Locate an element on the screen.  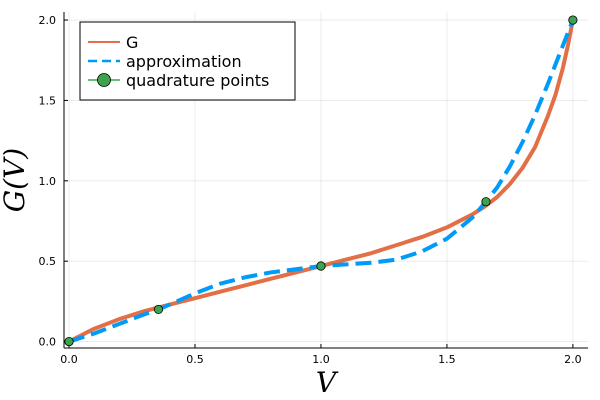
y-tick-label-4: 2.0 is located at coordinates (48, 20).